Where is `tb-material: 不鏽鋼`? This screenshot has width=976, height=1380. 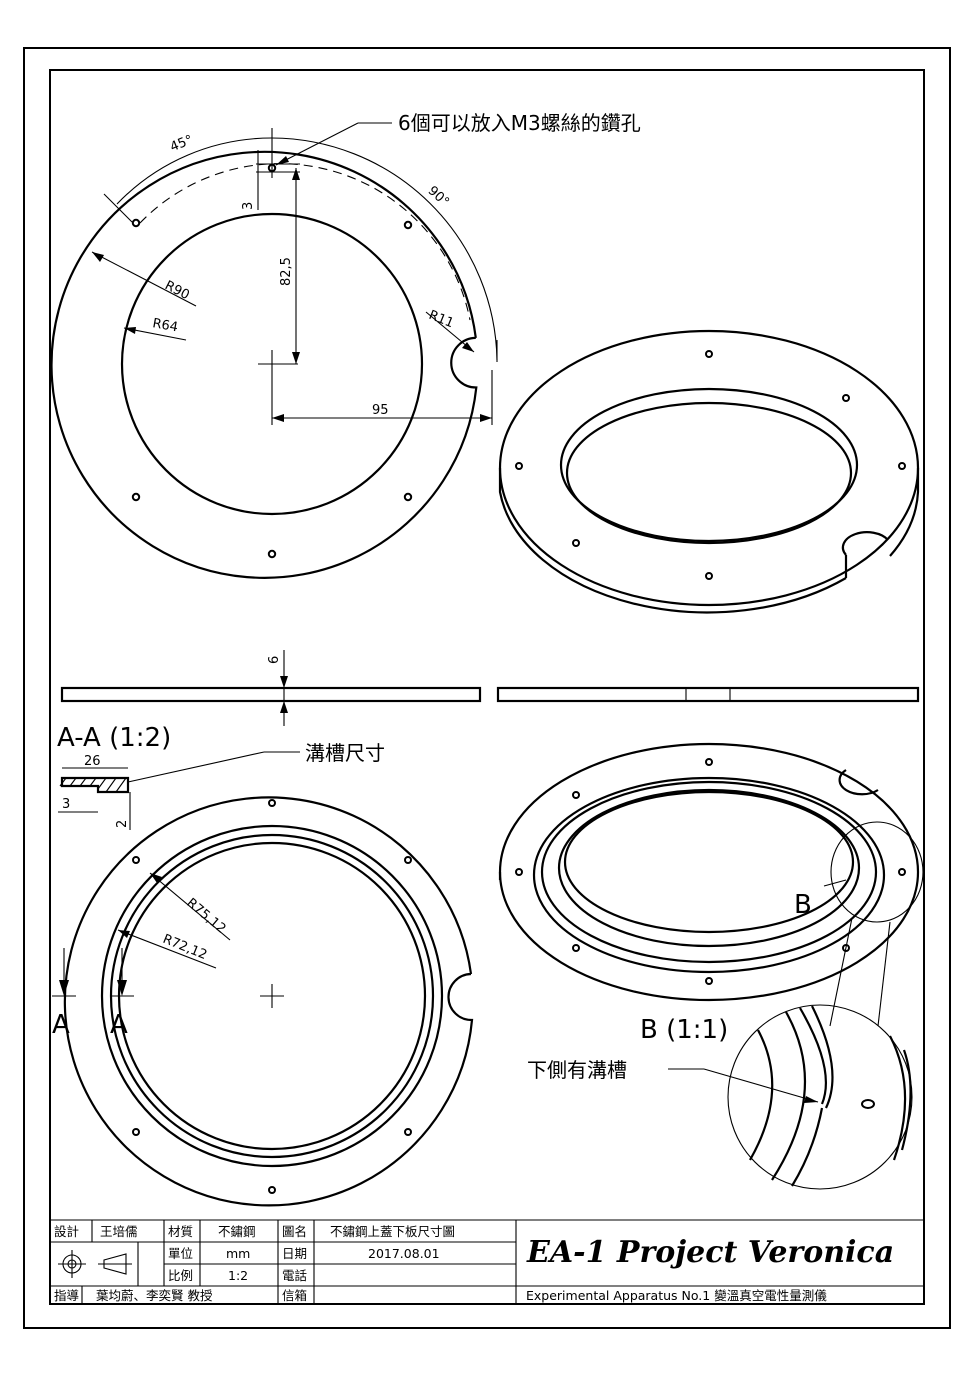
tb-material: 不鏽鋼 is located at coordinates (237, 1231).